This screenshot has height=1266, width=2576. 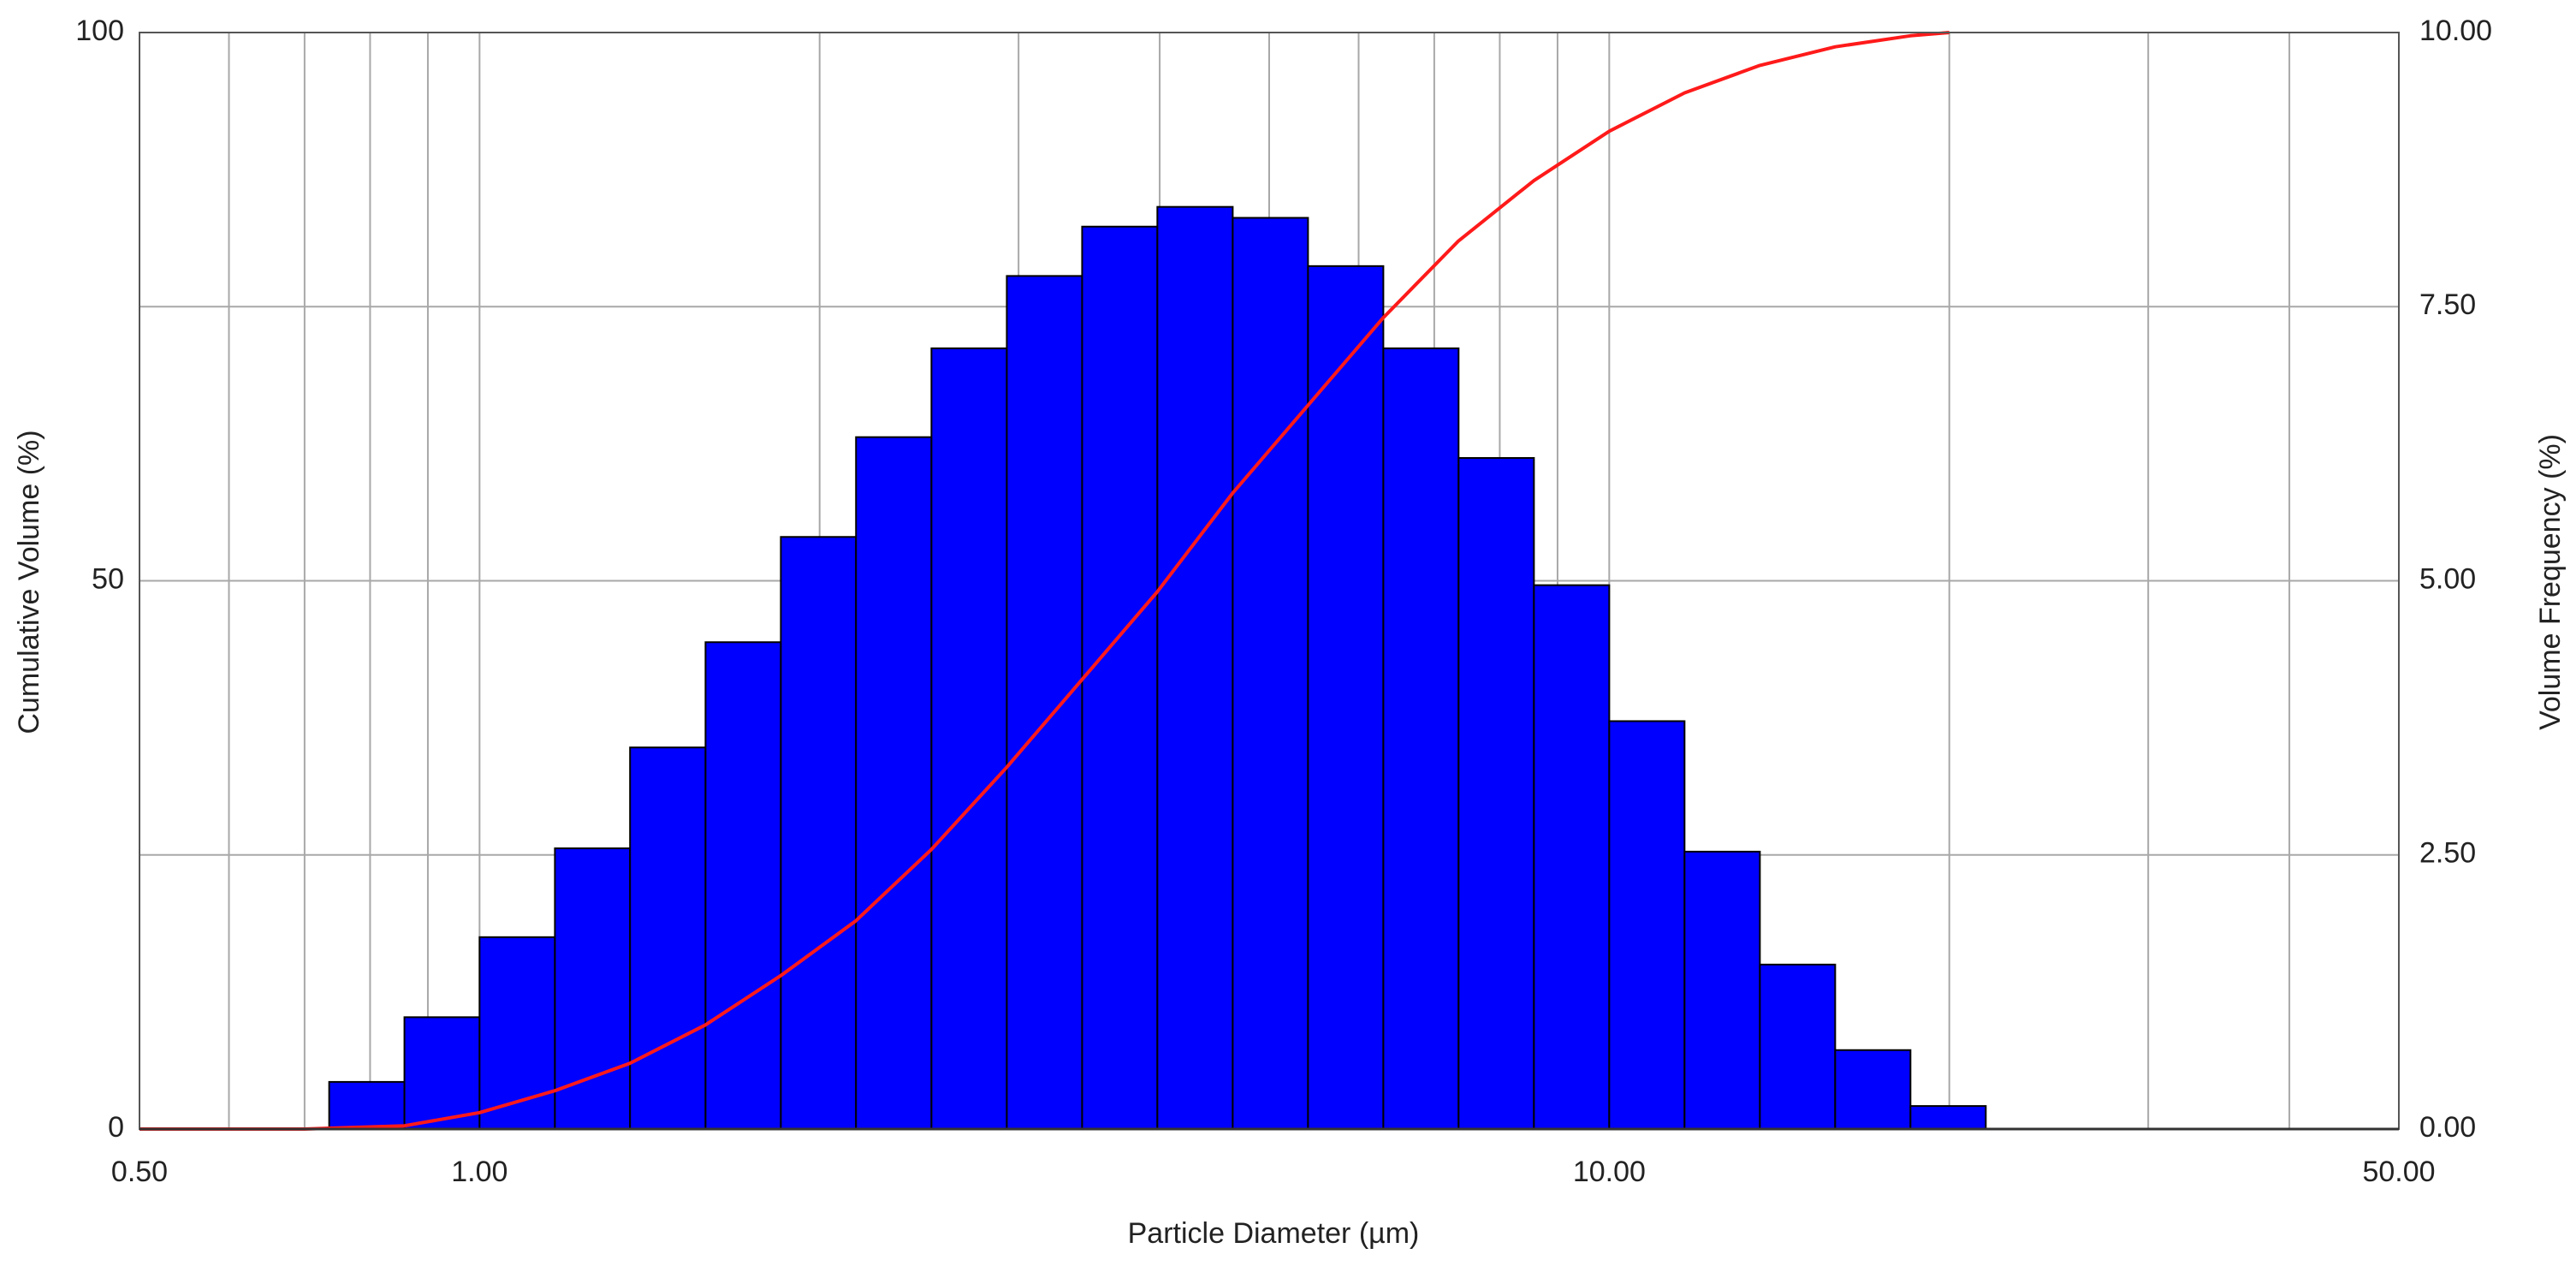 What do you see at coordinates (2447, 578) in the screenshot?
I see `y2-tick-label: 5.00` at bounding box center [2447, 578].